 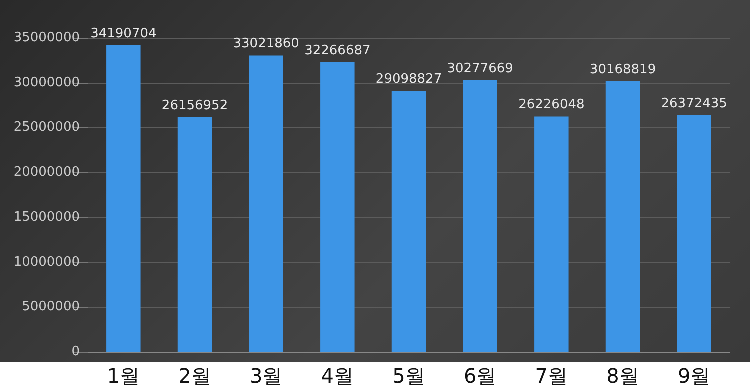 I want to click on data-label: 33021860, so click(x=266, y=44).